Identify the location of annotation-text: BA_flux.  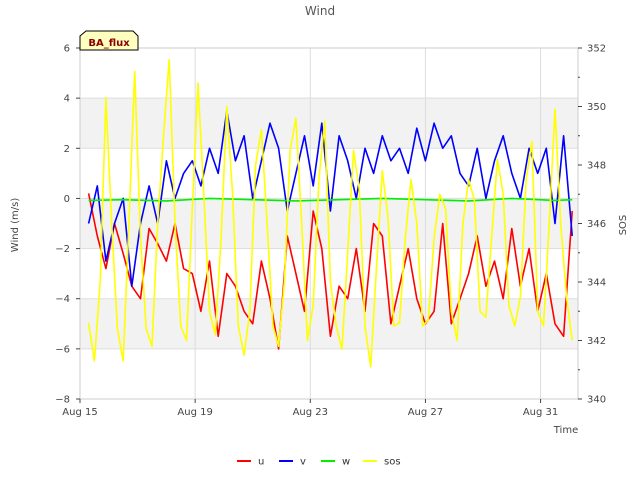
(109, 43).